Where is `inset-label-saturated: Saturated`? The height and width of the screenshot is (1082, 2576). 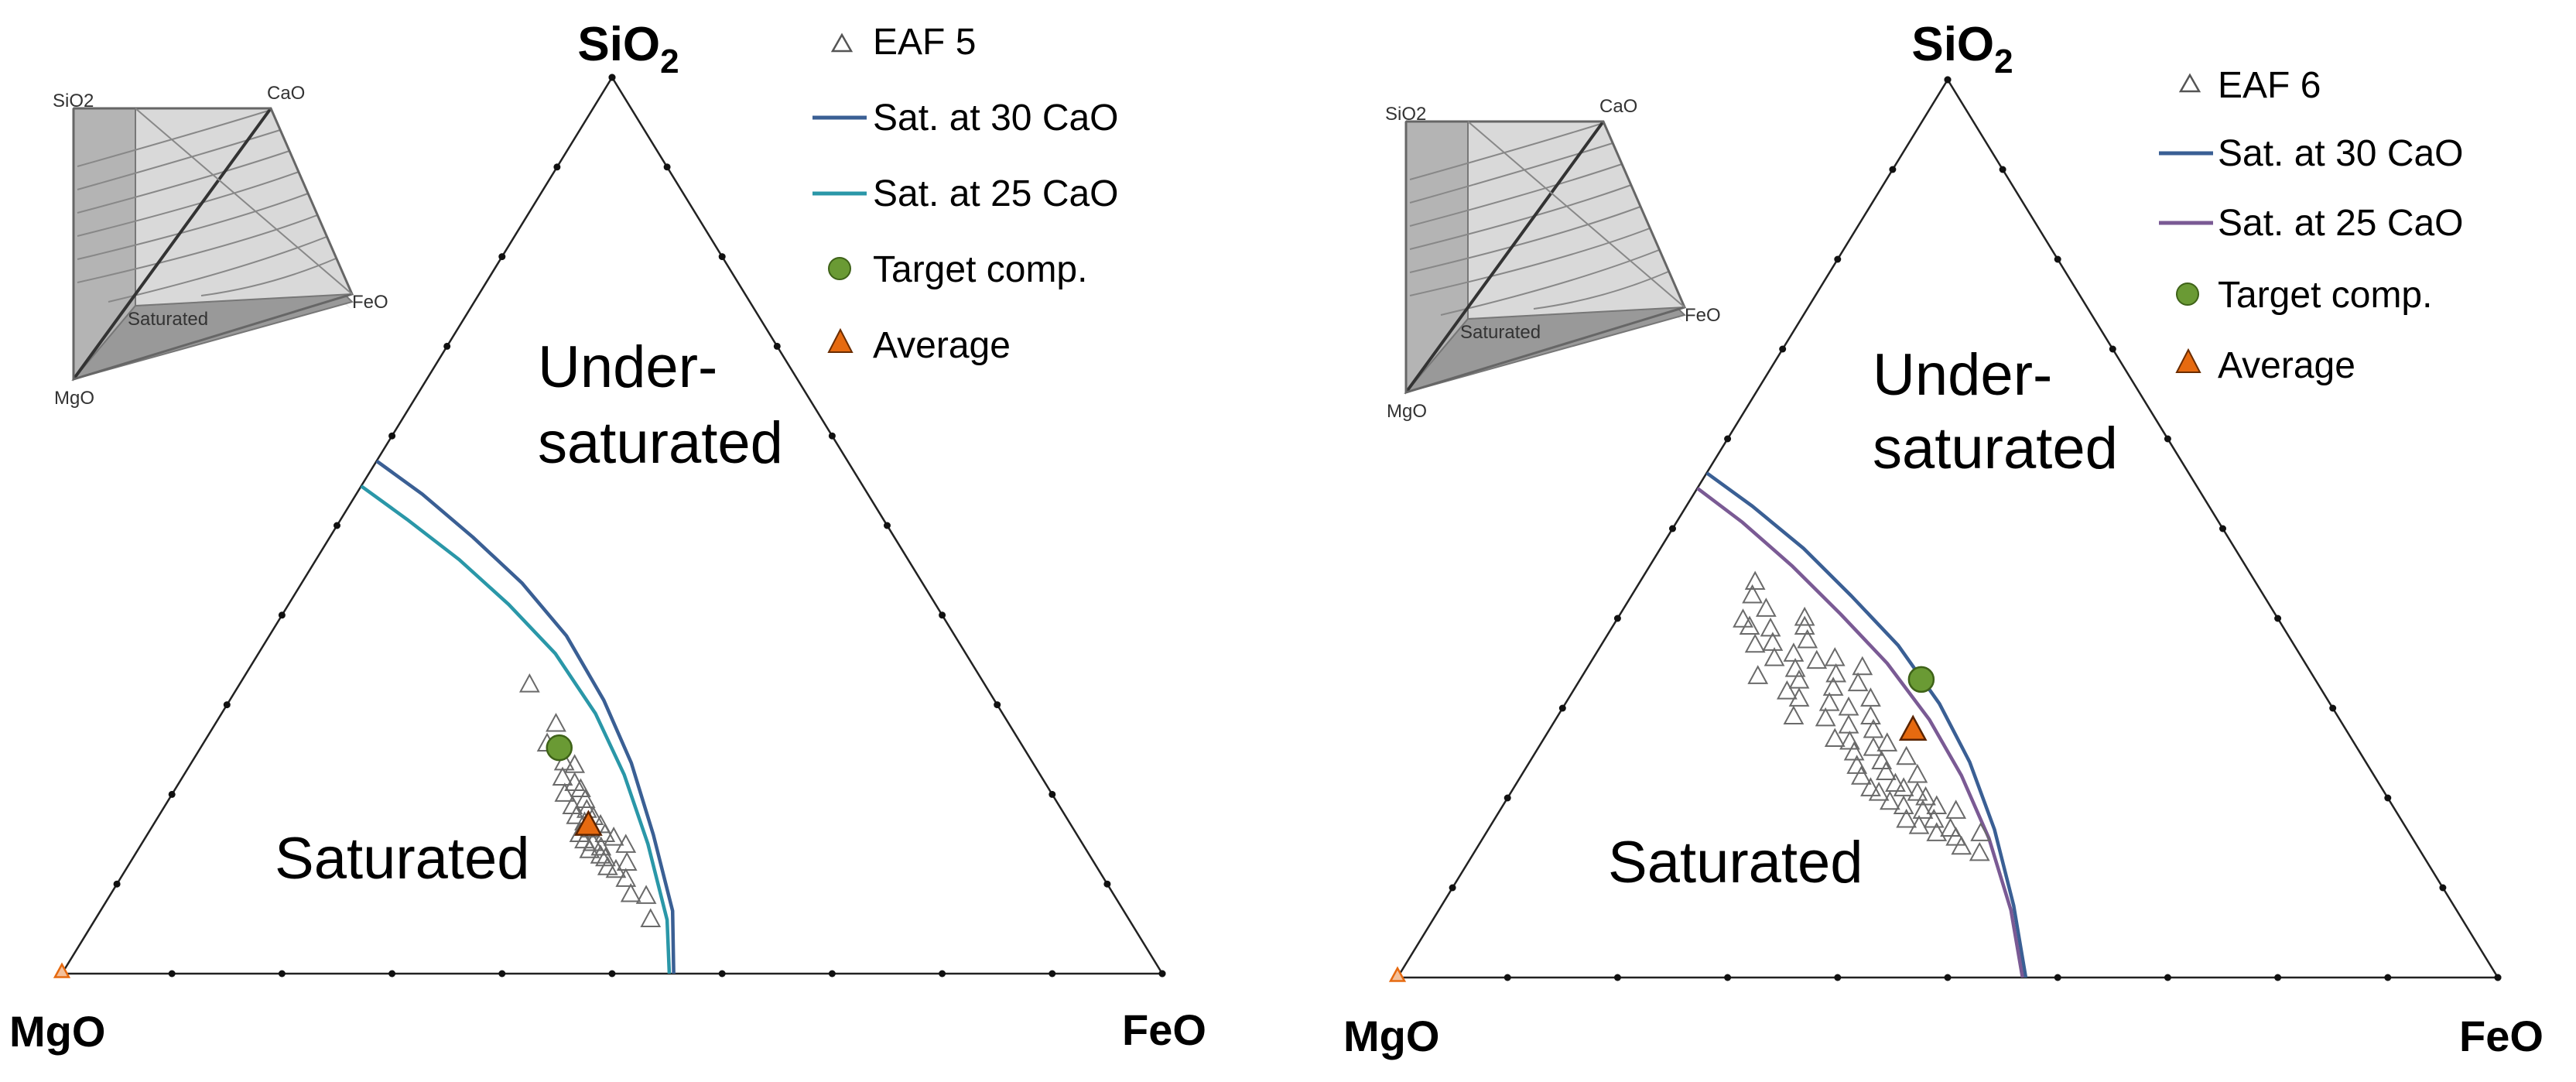
inset-label-saturated: Saturated is located at coordinates (1500, 332).